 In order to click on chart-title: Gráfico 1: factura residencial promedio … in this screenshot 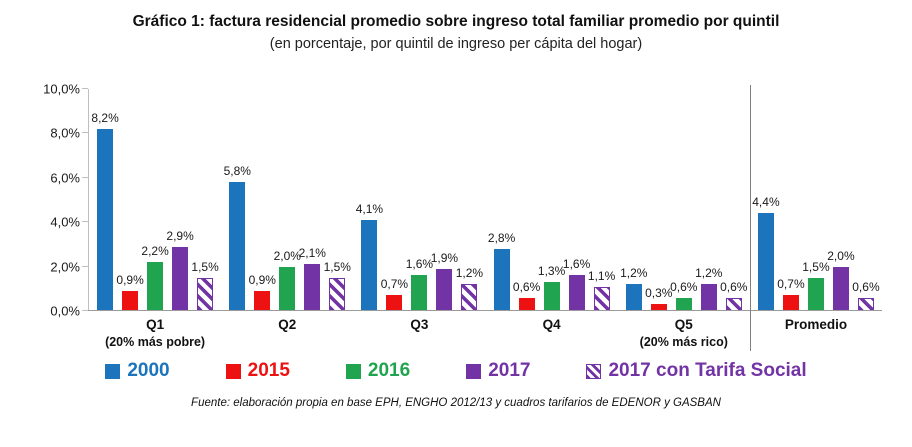, I will do `click(456, 21)`.